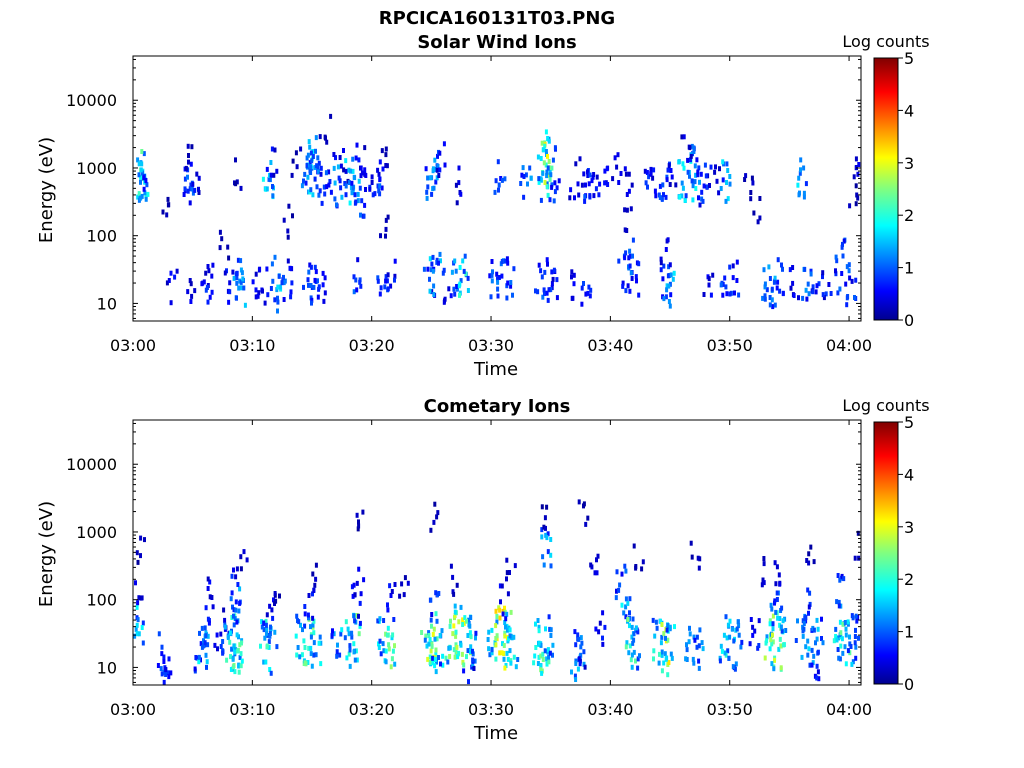 This screenshot has height=768, width=1024. What do you see at coordinates (372, 345) in the screenshot?
I see `x-tick-label: 03:20` at bounding box center [372, 345].